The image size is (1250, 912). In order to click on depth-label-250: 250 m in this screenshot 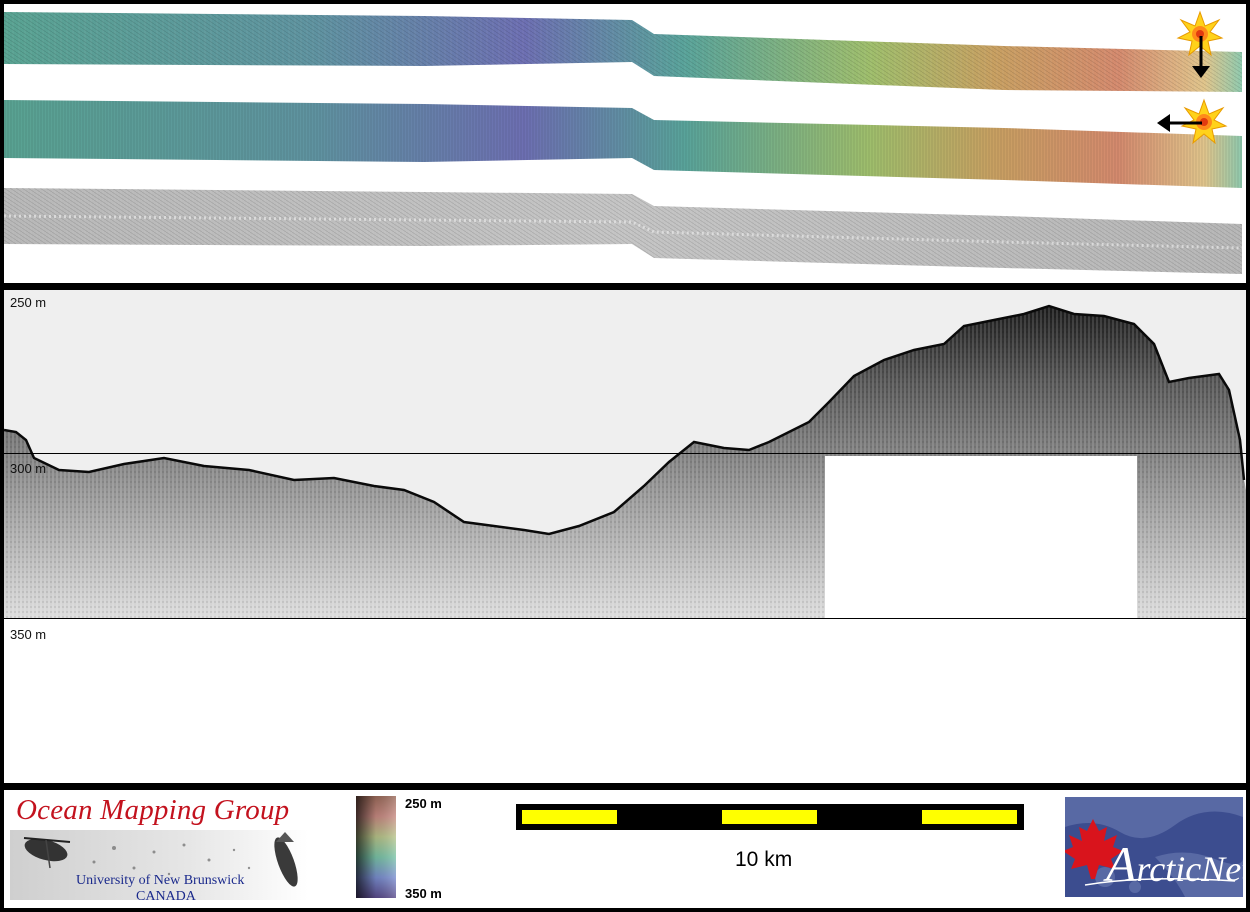, I will do `click(28, 302)`.